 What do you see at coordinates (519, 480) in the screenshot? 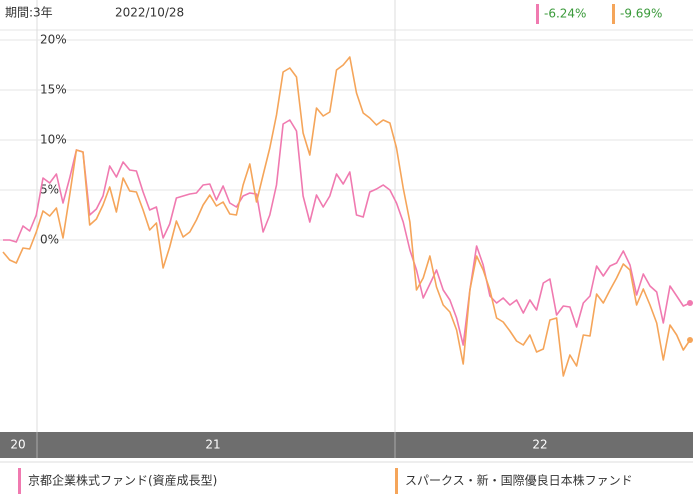
I see `legend-label: スパークス・新・国際優良日本株ファンド` at bounding box center [519, 480].